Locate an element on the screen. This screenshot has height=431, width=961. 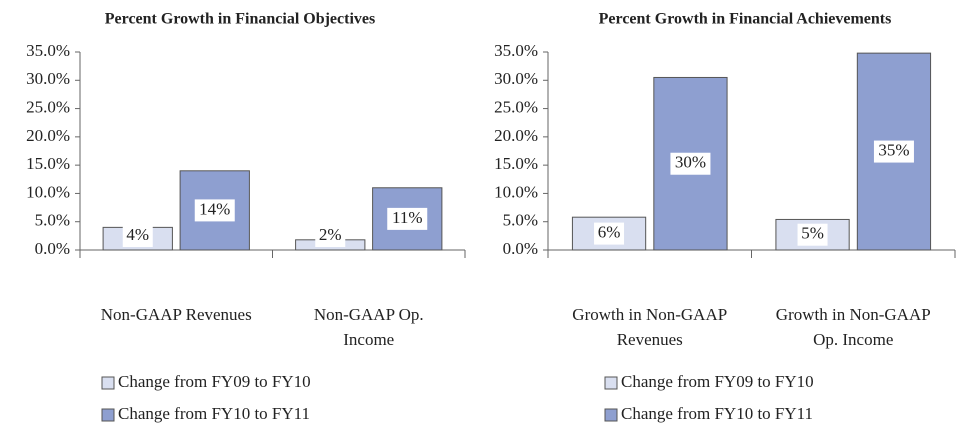
chart-title: Percent Growth in Financial Achievements is located at coordinates (745, 19).